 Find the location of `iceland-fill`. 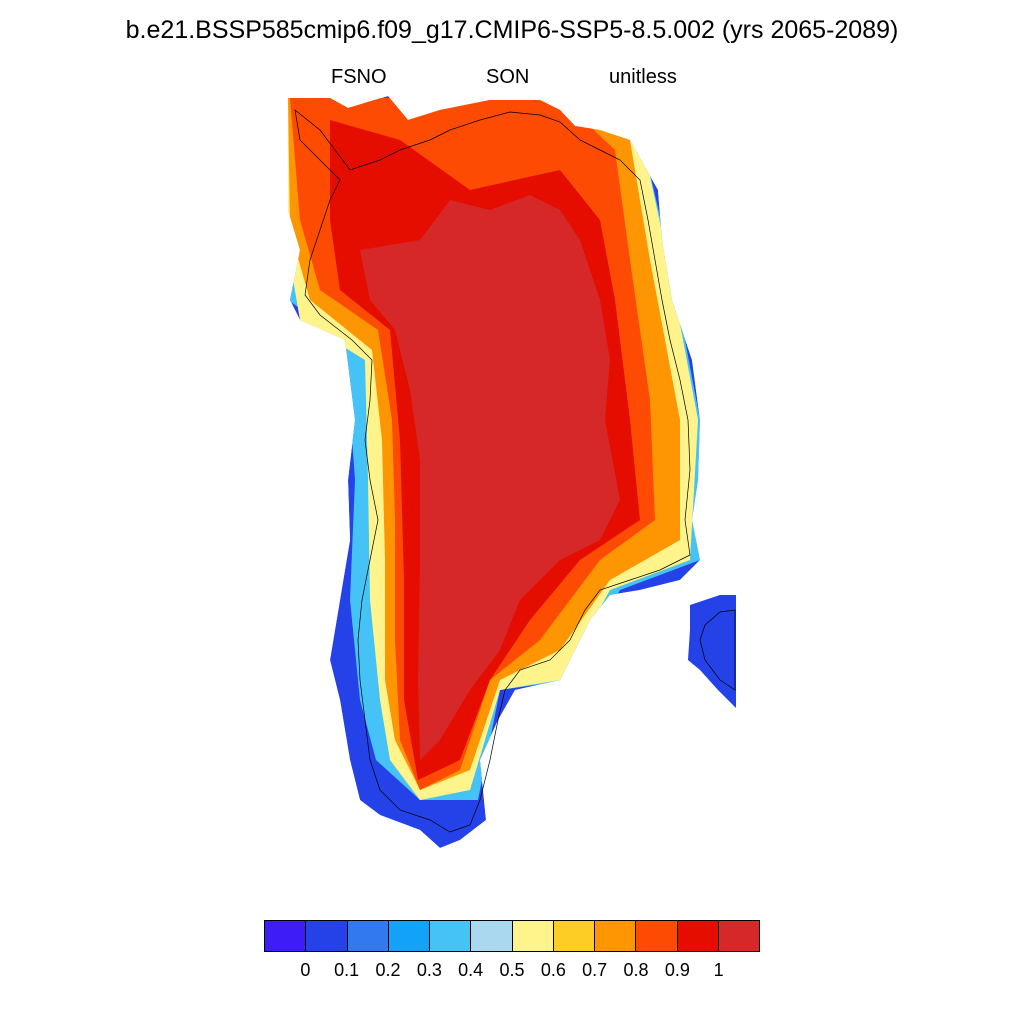

iceland-fill is located at coordinates (712, 651).